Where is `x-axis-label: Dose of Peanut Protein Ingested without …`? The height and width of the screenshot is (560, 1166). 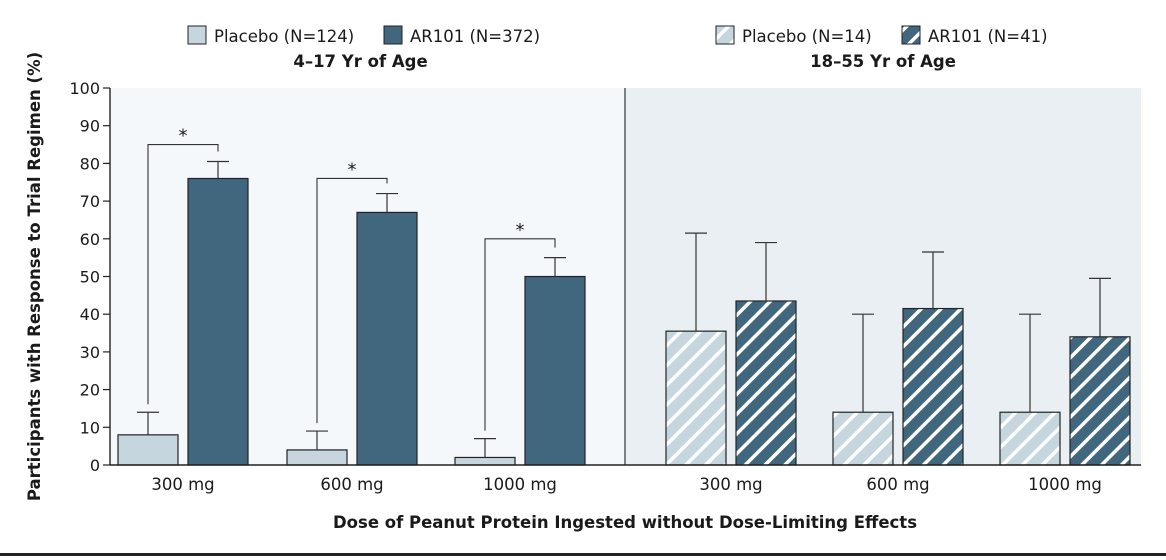 x-axis-label: Dose of Peanut Protein Ingested without … is located at coordinates (625, 522).